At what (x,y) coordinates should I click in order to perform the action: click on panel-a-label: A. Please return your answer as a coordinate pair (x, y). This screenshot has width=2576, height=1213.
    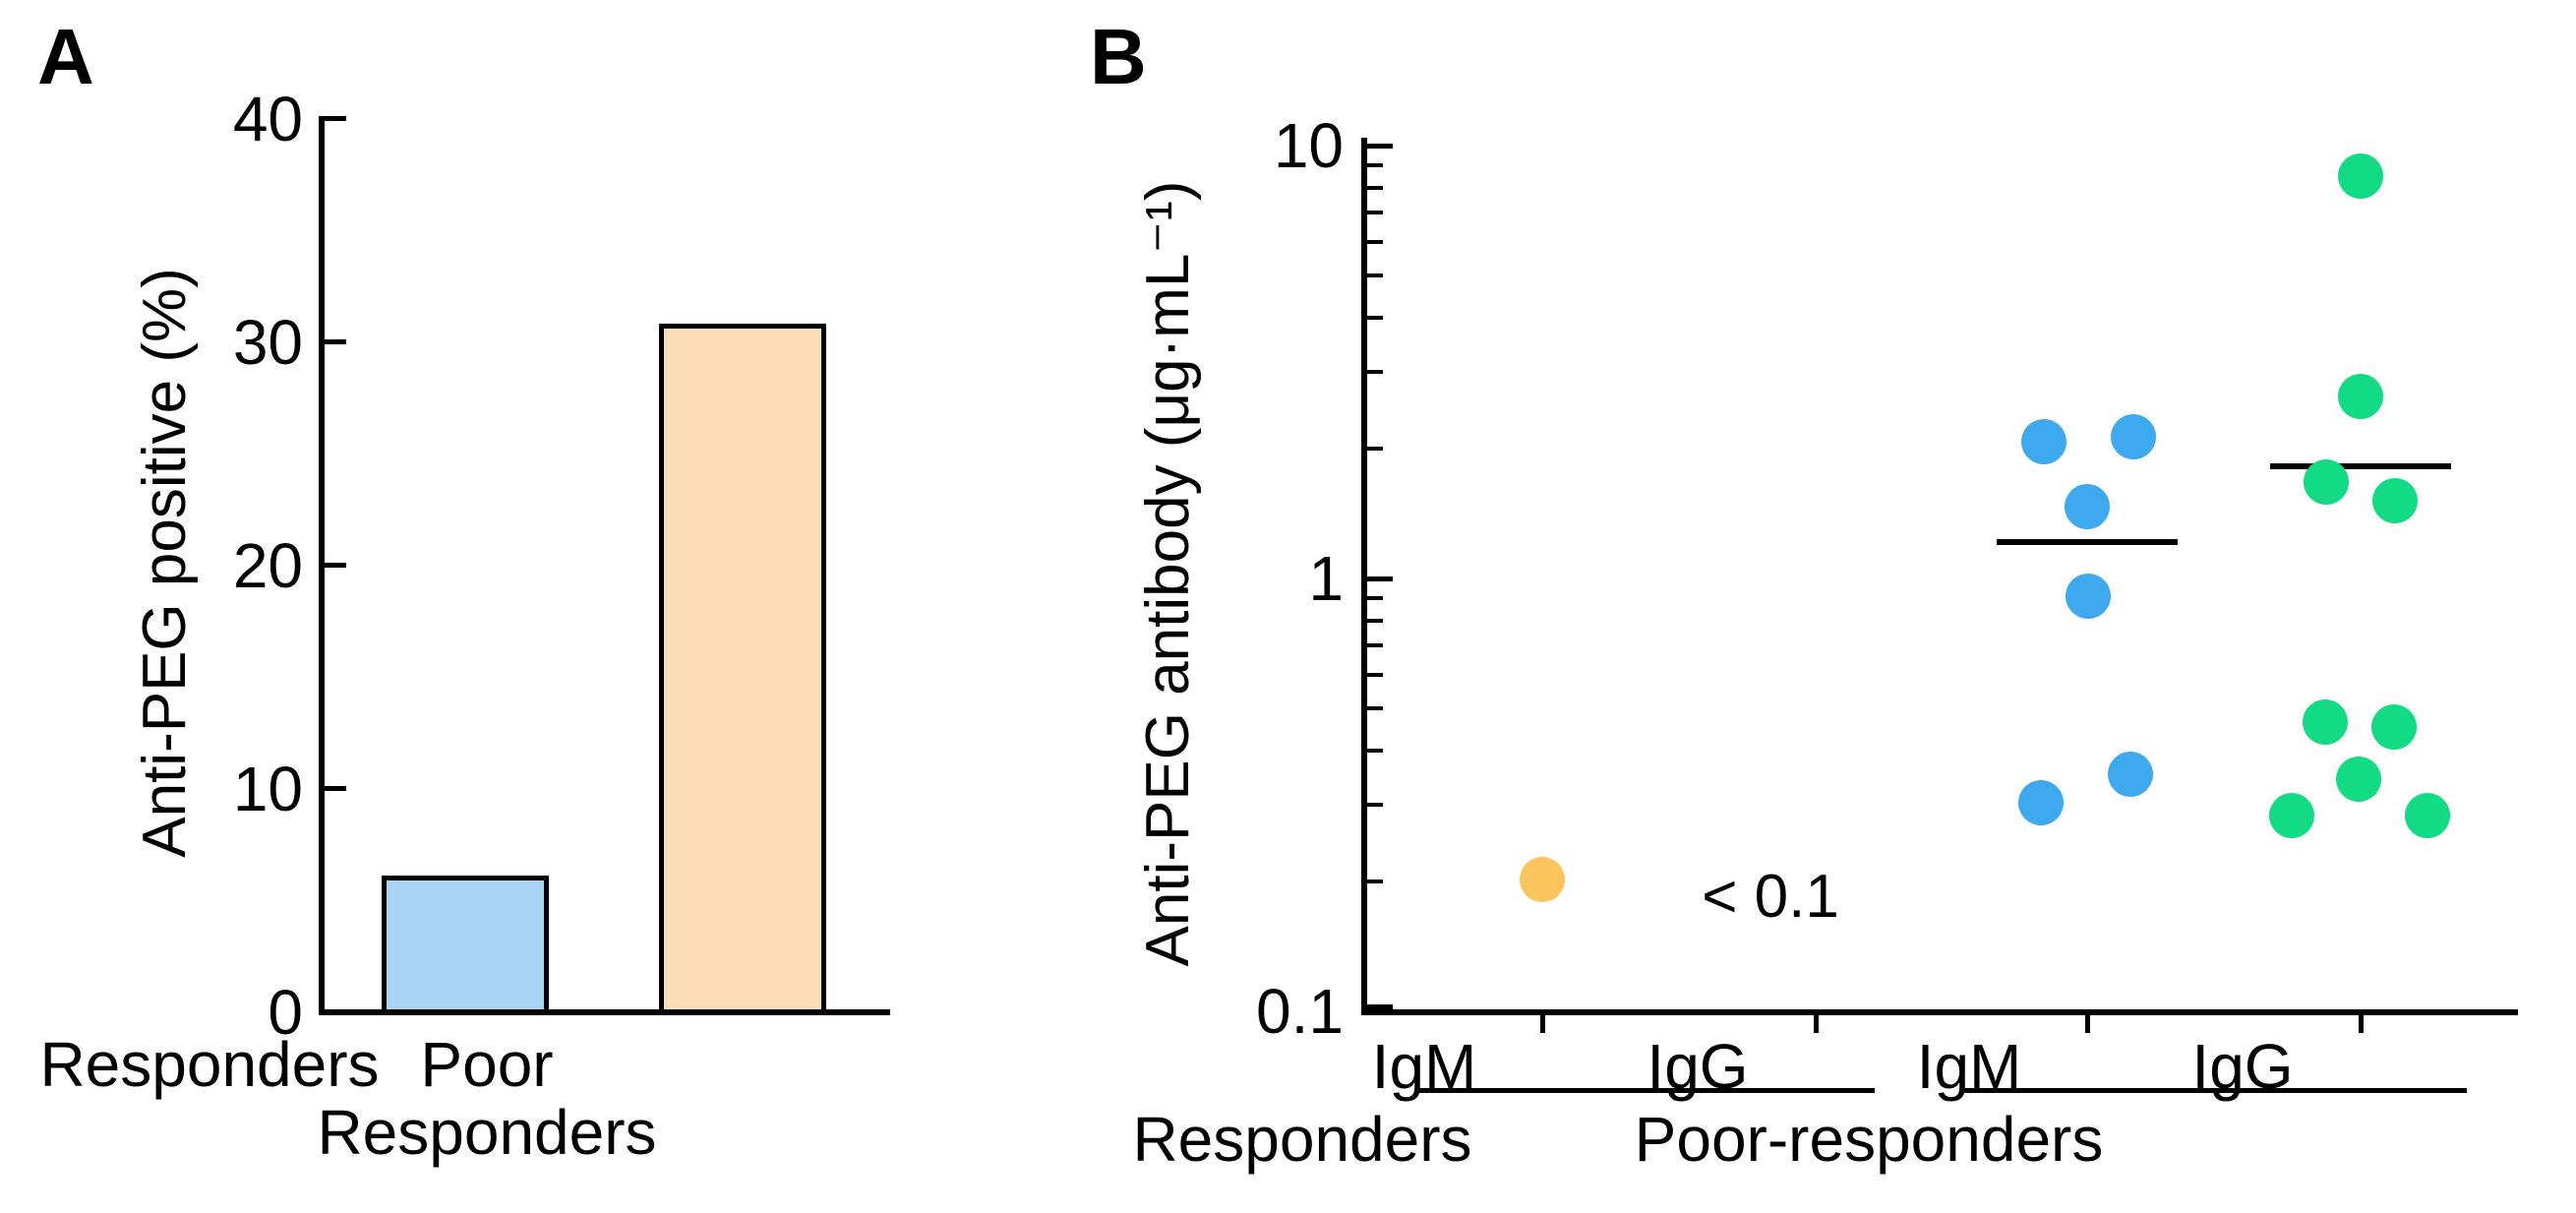
    Looking at the image, I should click on (65, 56).